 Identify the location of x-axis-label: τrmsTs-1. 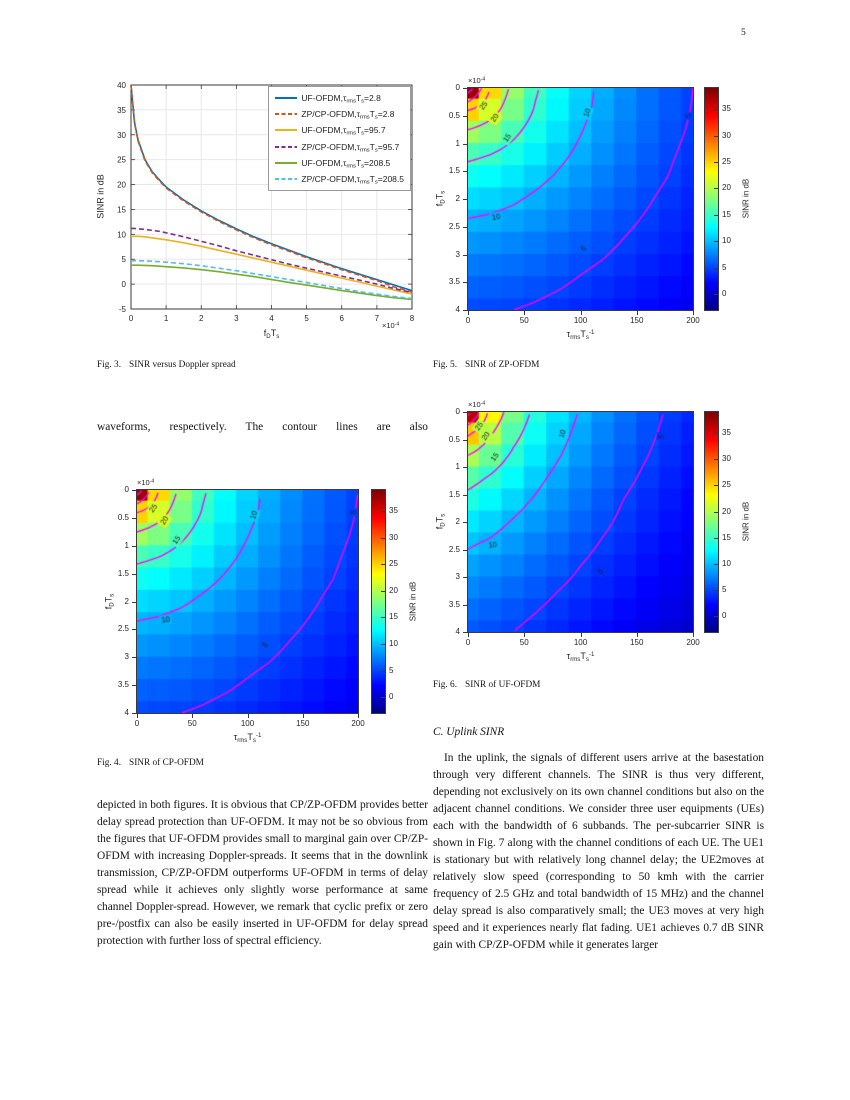
(247, 737).